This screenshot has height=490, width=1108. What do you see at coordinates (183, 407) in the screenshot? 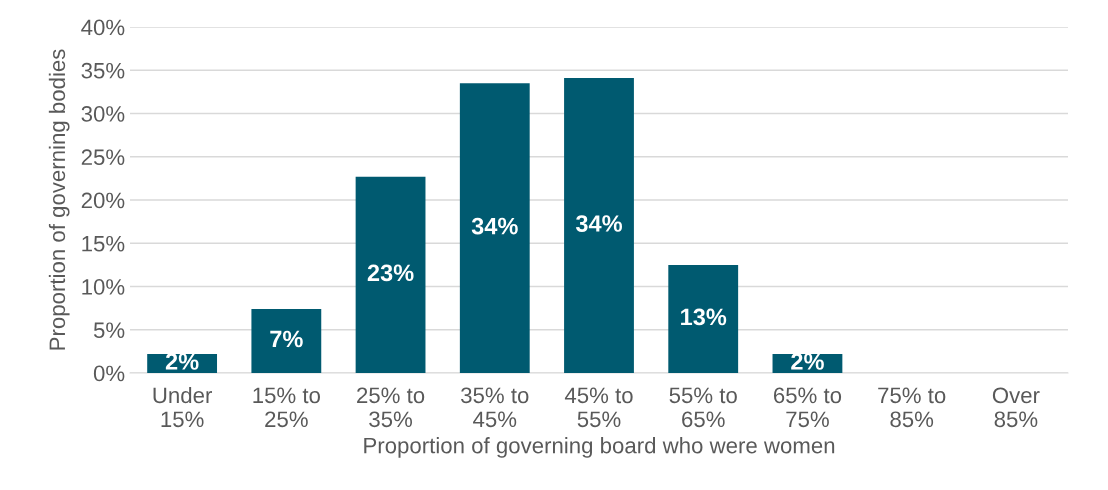
I see `x-tick-label: Under 15%` at bounding box center [183, 407].